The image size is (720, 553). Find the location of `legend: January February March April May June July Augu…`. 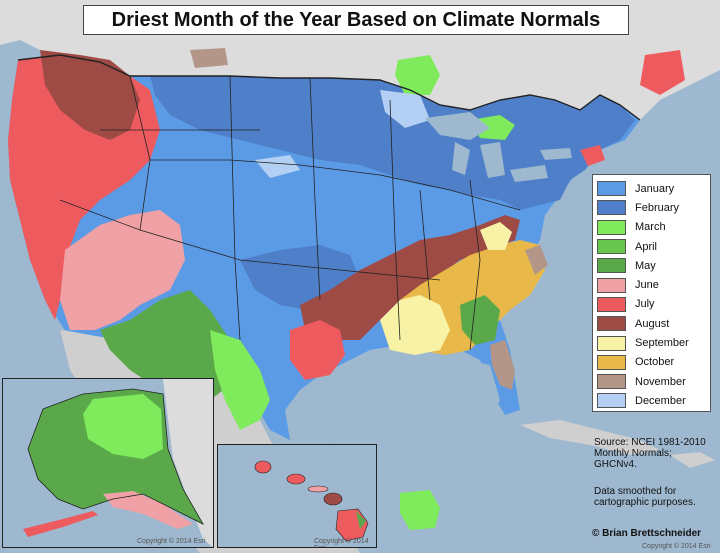

legend: January February March April May June July Augu… is located at coordinates (651, 293).